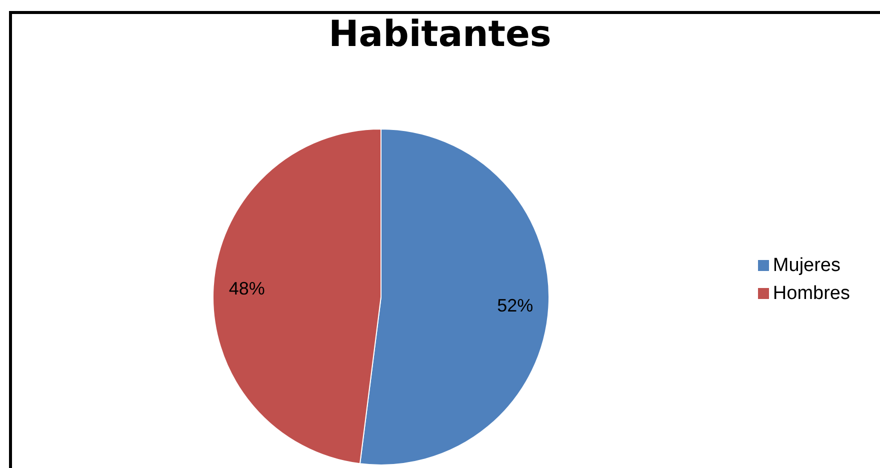  What do you see at coordinates (246, 288) in the screenshot?
I see `data-label: 48%` at bounding box center [246, 288].